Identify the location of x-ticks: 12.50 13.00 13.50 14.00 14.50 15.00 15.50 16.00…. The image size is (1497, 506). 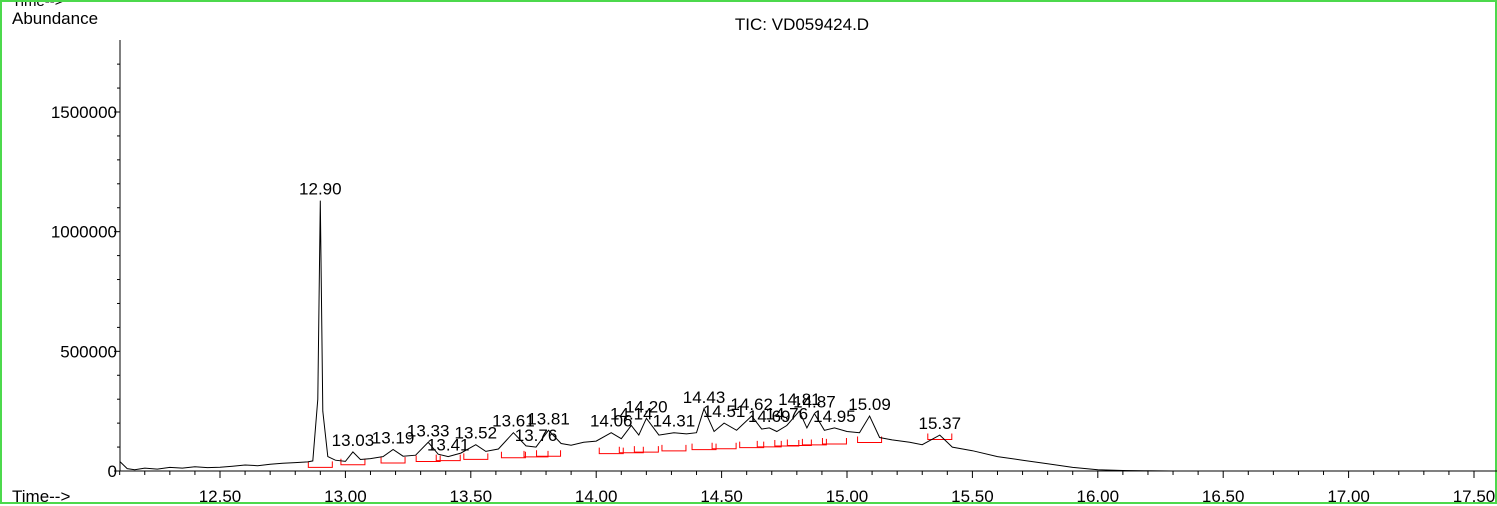
(808, 488).